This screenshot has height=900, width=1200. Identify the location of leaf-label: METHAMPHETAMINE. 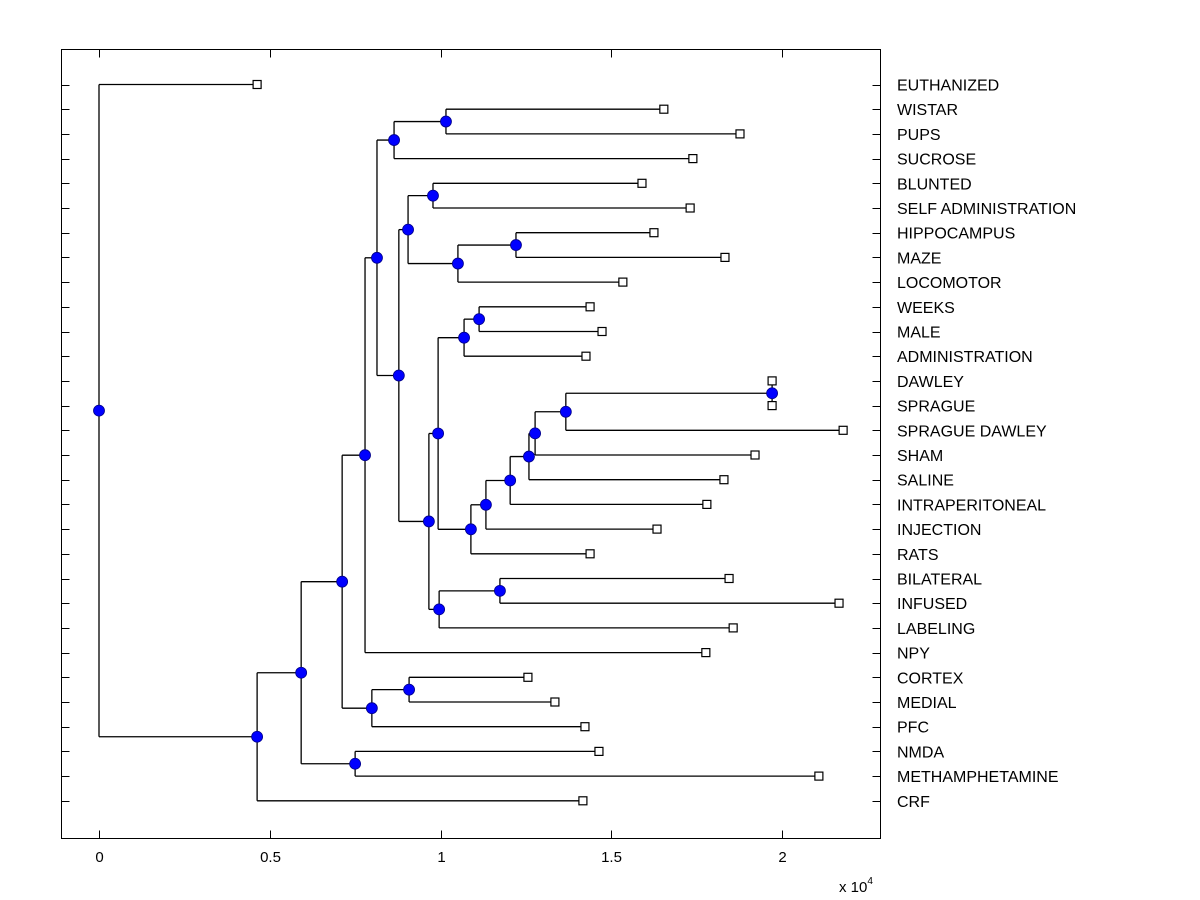
(977, 777).